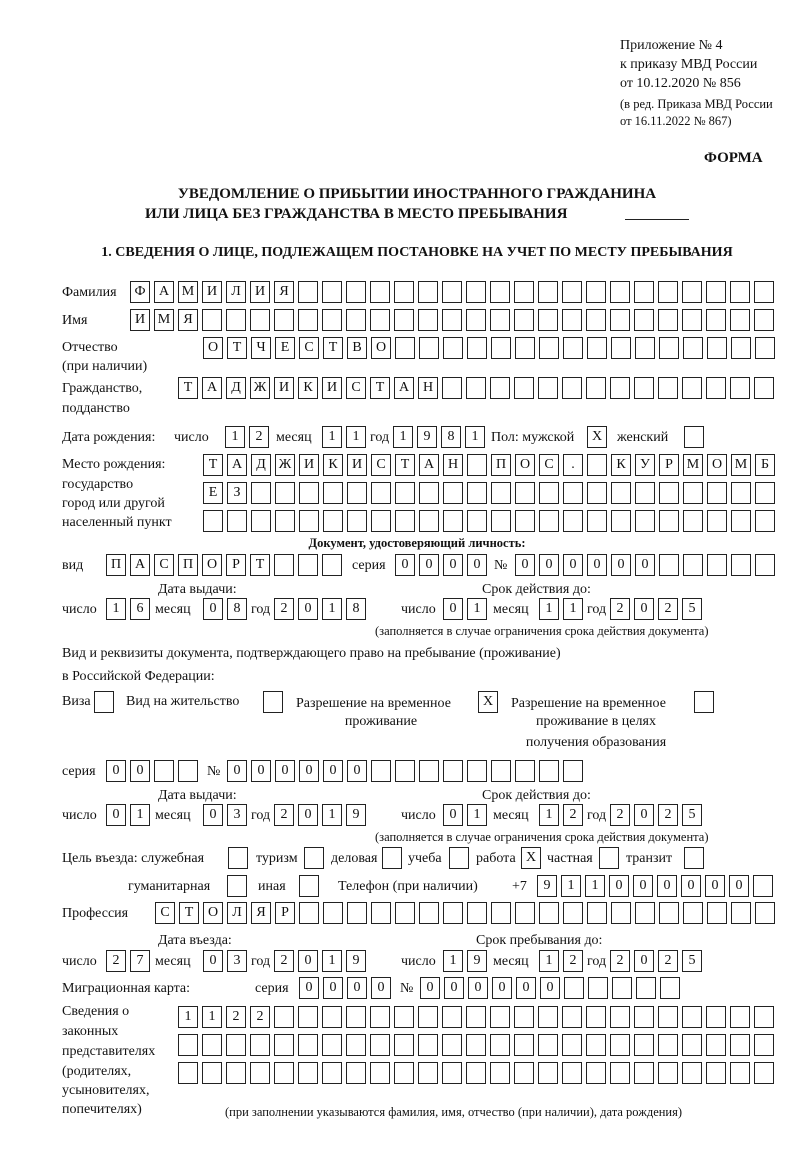  Describe the element at coordinates (261, 348) in the screenshot. I see `char-box: Ч` at that location.